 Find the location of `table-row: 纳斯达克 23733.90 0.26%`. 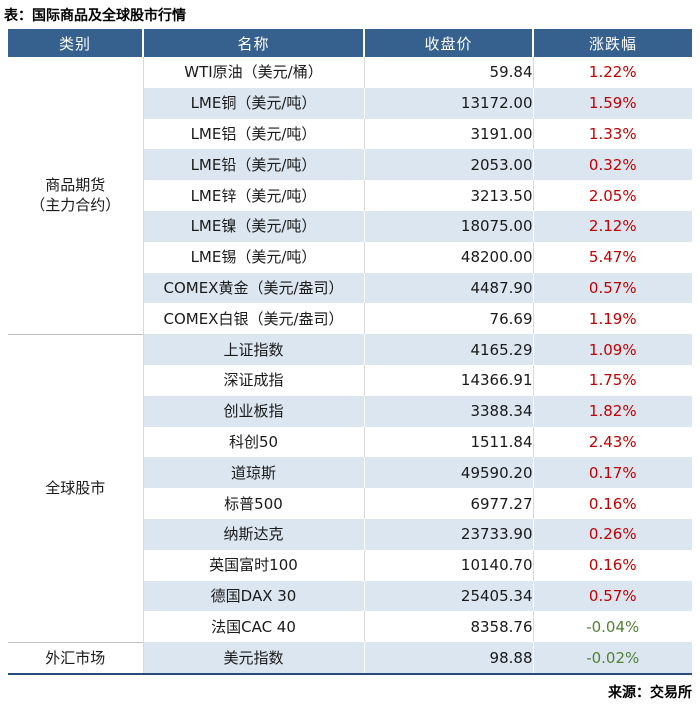

table-row: 纳斯达克 23733.90 0.26% is located at coordinates (350, 534).